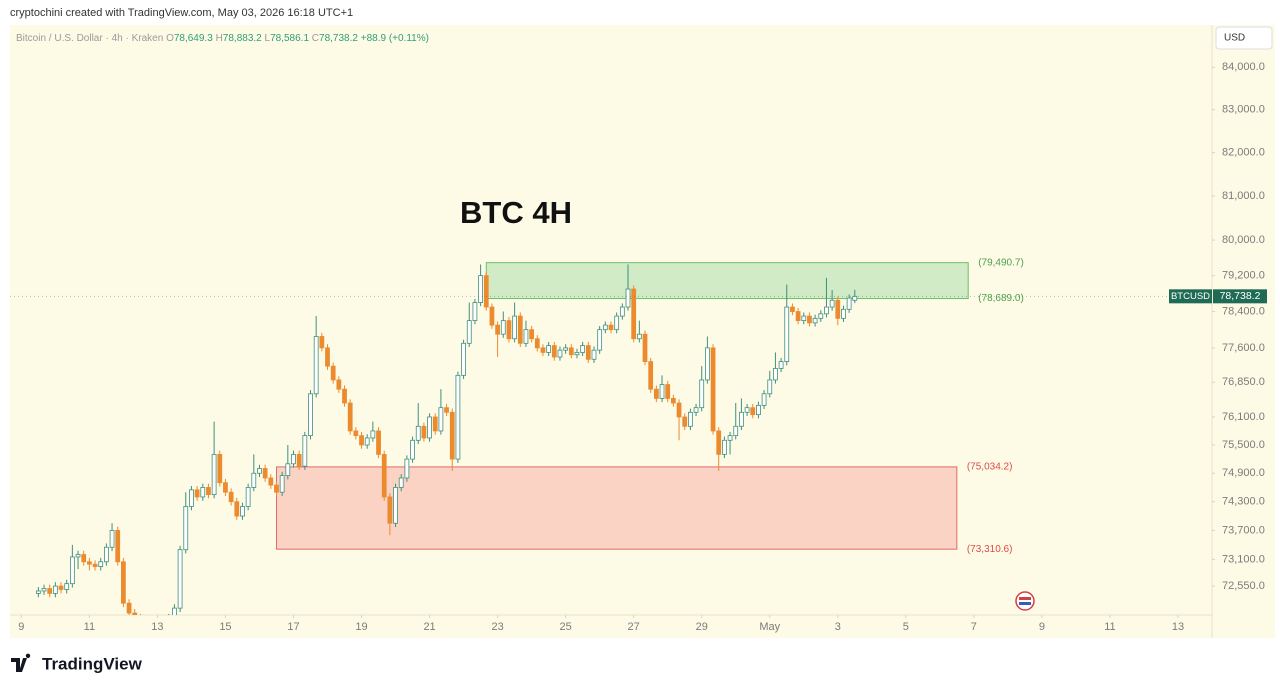  Describe the element at coordinates (157, 627) in the screenshot. I see `x-tick-label: 13` at that location.